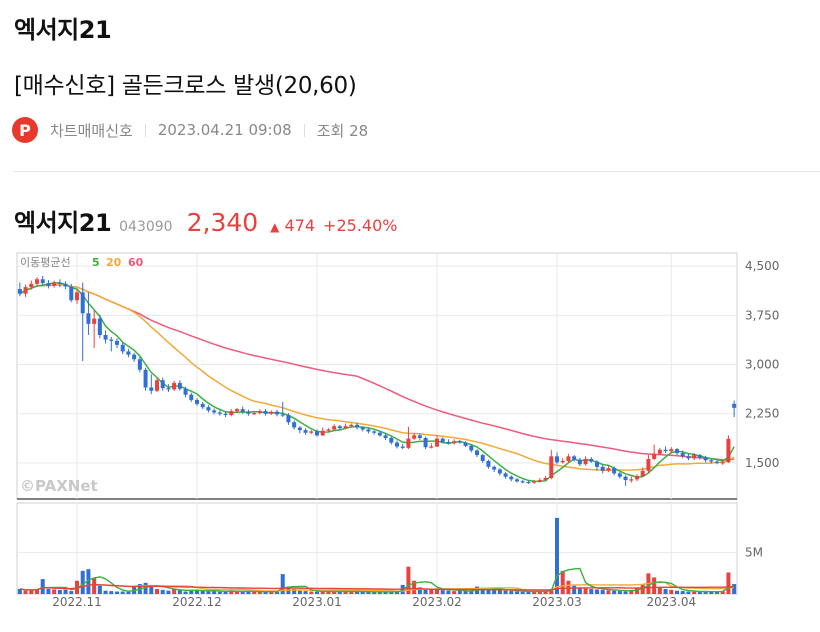 Image resolution: width=820 pixels, height=632 pixels. I want to click on chart-legend: 이동평균선 5 20 60, so click(82, 262).